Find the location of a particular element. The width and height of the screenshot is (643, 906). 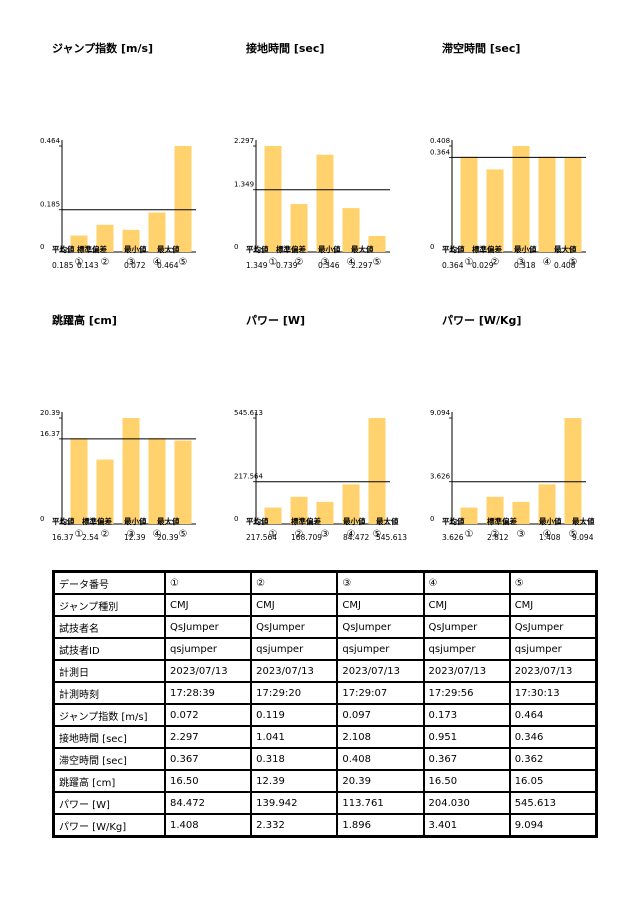

stat-value: 0.185 is located at coordinates (63, 265).